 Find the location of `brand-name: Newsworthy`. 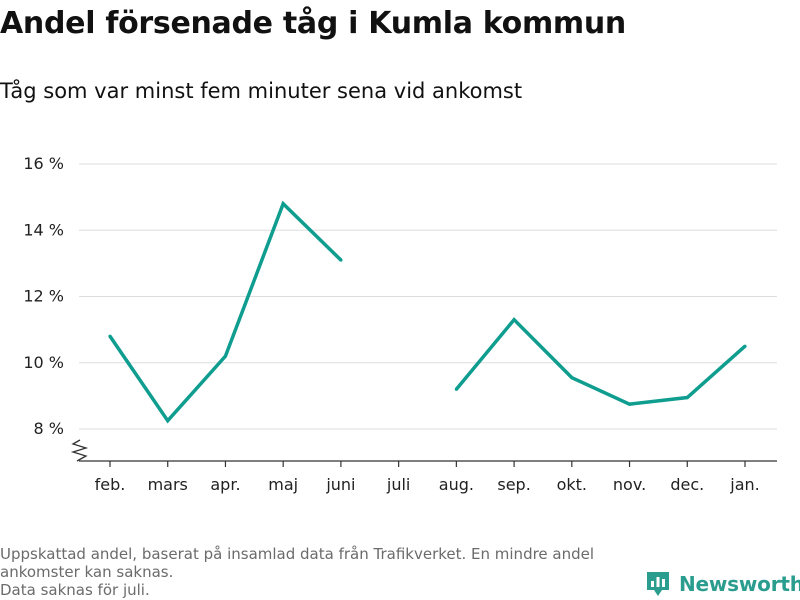

brand-name: Newsworthy is located at coordinates (739, 584).